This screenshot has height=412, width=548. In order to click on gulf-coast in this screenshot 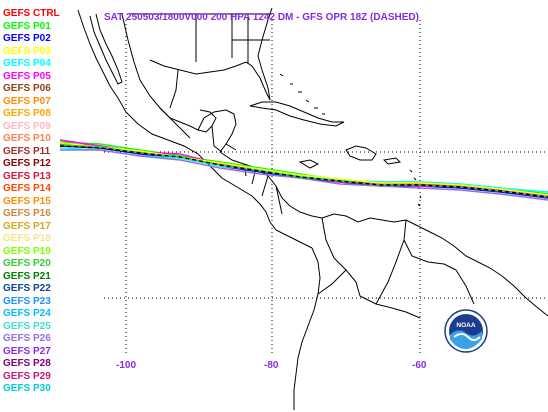, I will do `click(169, 73)`.